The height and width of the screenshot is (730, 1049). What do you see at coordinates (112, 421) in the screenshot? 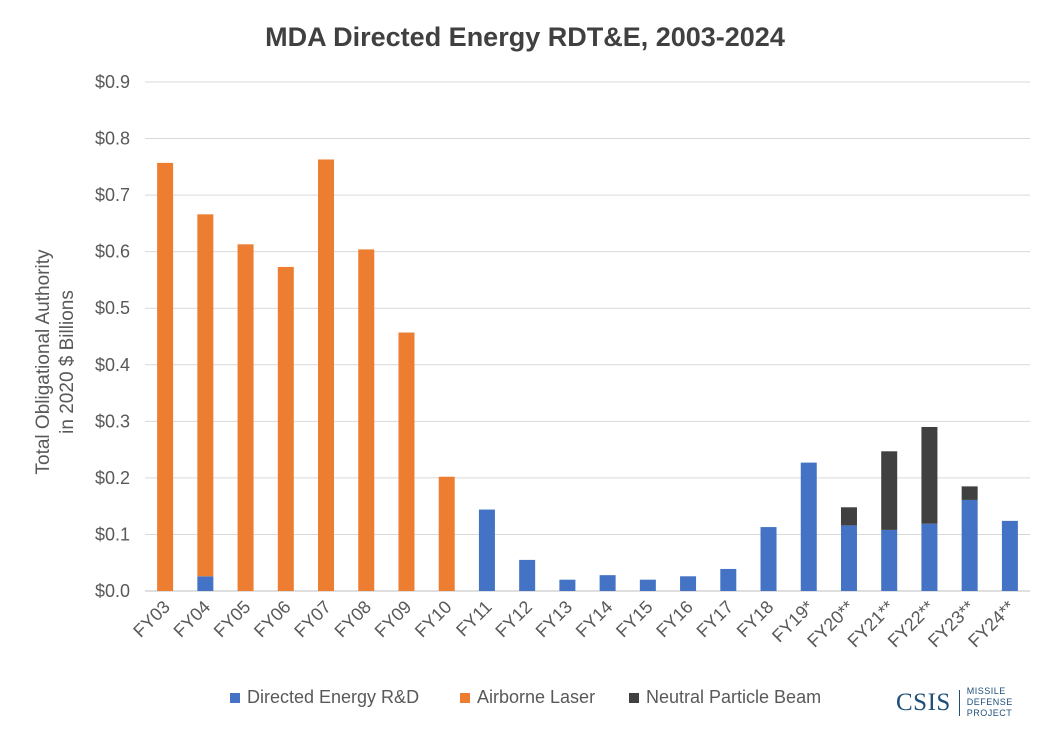
I see `y-tick-label: $0.3` at bounding box center [112, 421].